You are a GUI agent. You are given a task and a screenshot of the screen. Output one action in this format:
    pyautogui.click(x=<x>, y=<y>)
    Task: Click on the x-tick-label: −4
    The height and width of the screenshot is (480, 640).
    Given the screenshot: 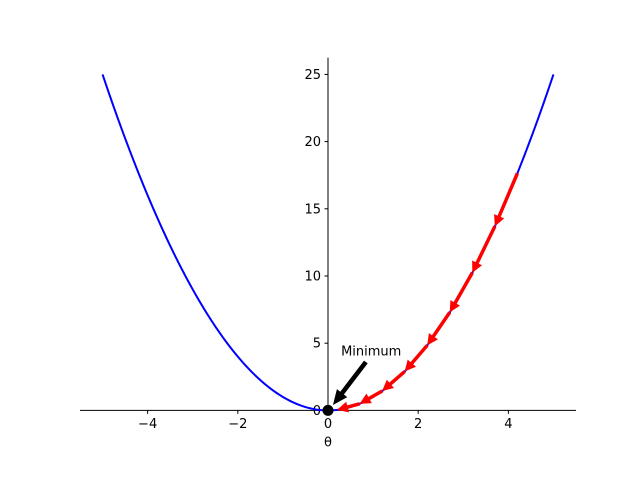 What is the action you would take?
    pyautogui.click(x=147, y=424)
    